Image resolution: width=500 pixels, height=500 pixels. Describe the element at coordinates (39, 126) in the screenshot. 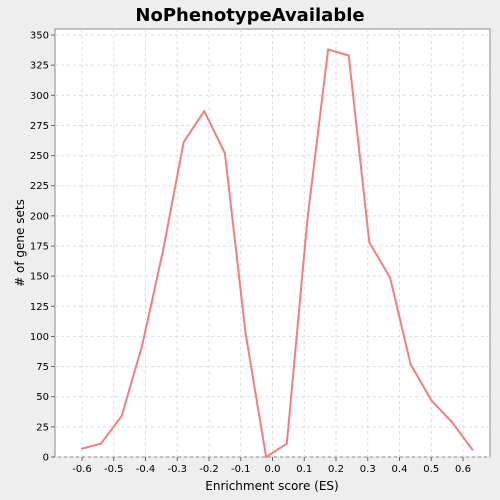

I see `y-tick-label: 275` at that location.